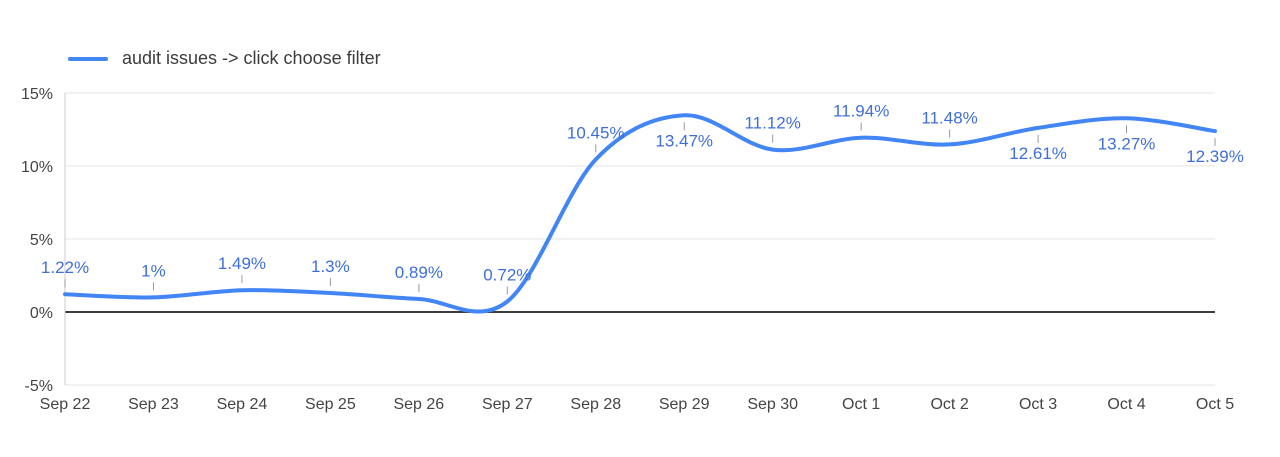 The height and width of the screenshot is (457, 1280). Describe the element at coordinates (242, 404) in the screenshot. I see `x-axis-tick-label: Sep 24` at that location.